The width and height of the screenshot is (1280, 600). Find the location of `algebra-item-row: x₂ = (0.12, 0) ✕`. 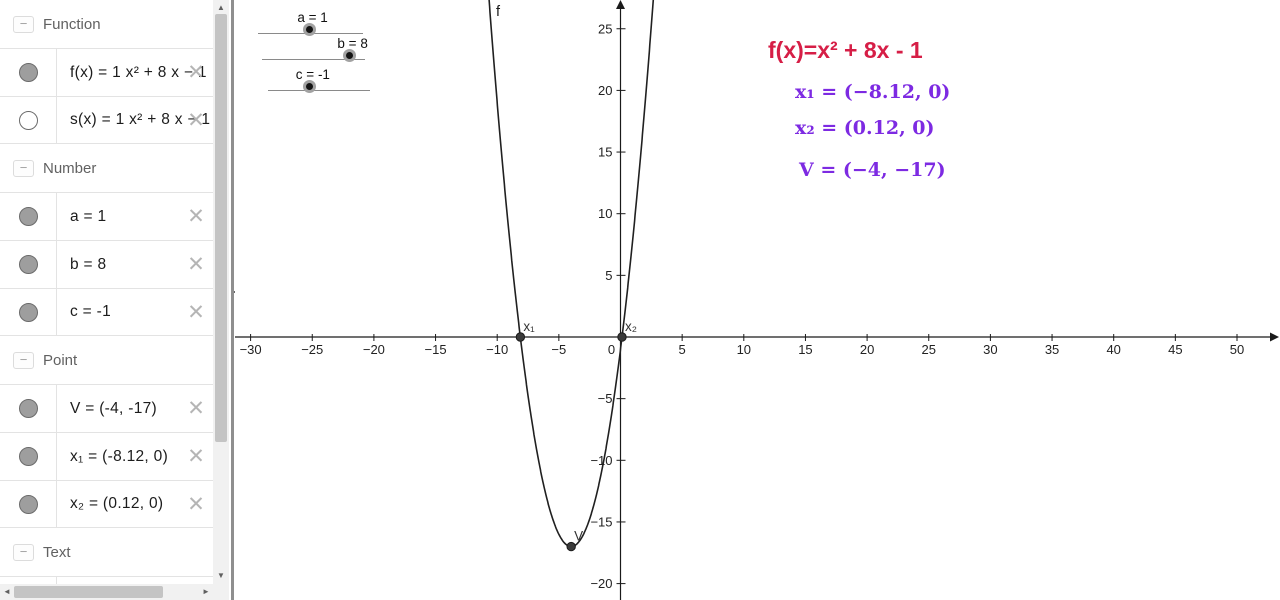

algebra-item-row: x₂ = (0.12, 0) ✕ is located at coordinates (106, 504).